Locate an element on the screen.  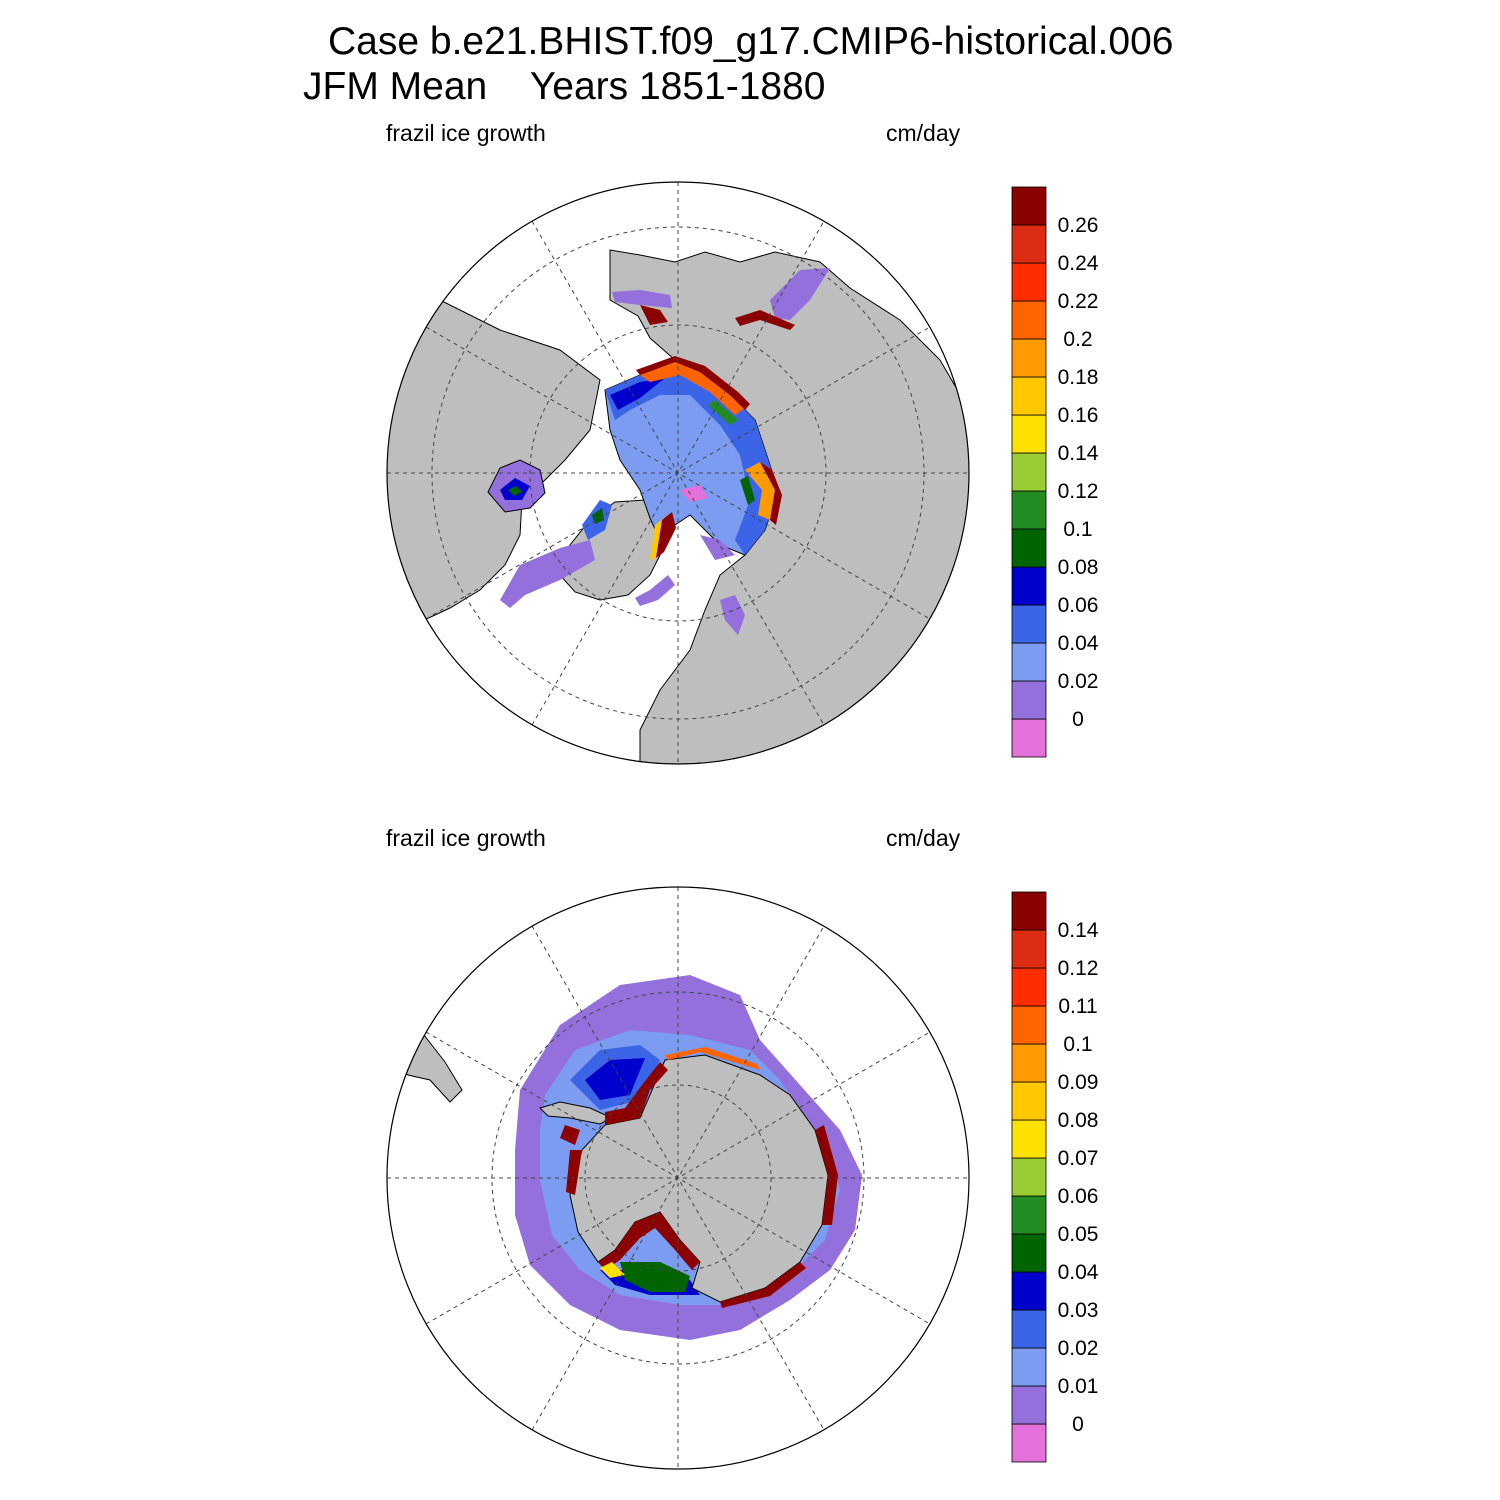
north-colorbar-label: 0.02 is located at coordinates (1078, 681).